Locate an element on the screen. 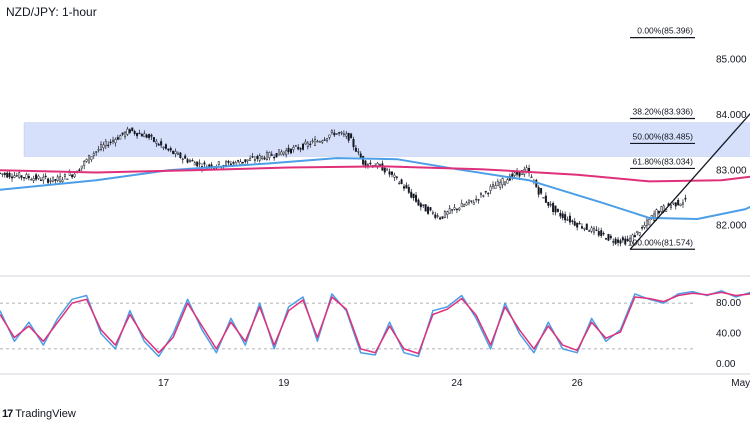 The width and height of the screenshot is (750, 430). fib-level-label: 50.00%(83.485) is located at coordinates (663, 136).